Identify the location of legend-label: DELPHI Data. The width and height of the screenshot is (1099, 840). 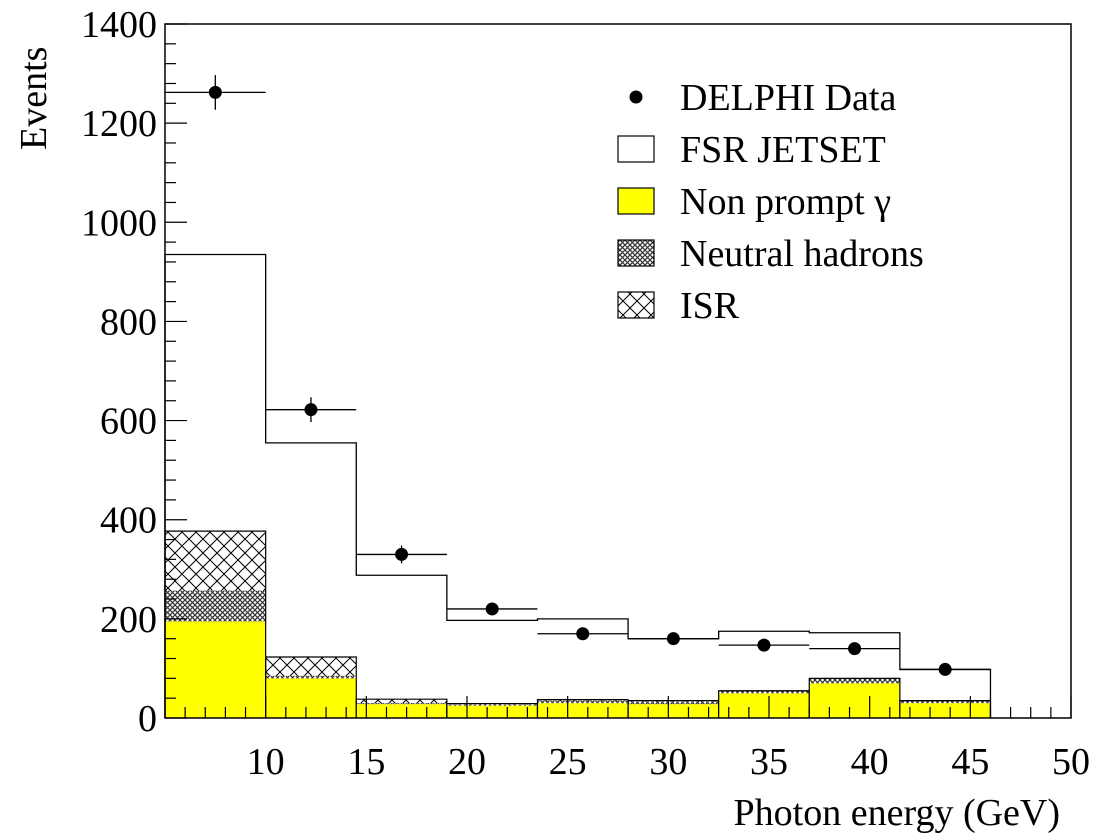
(788, 98).